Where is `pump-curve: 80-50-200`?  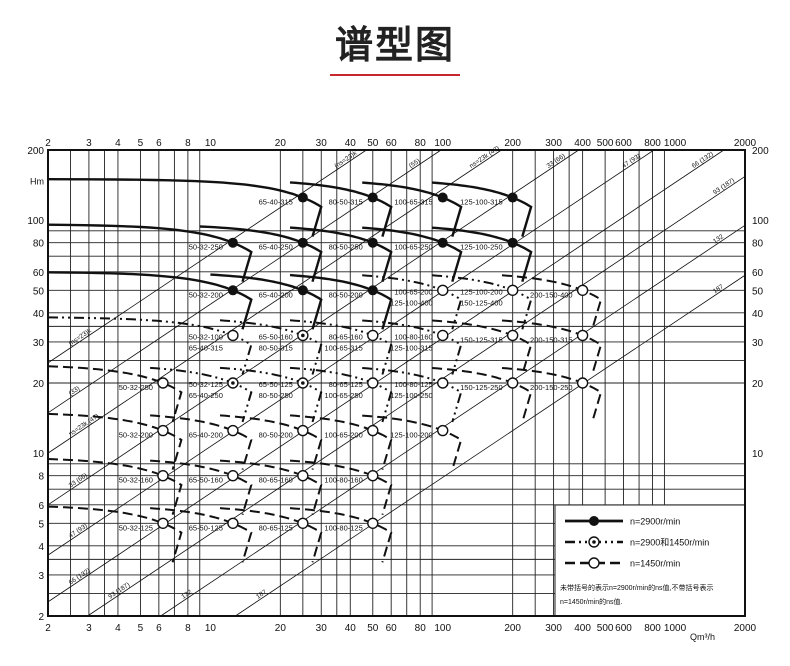 pump-curve: 80-50-200 is located at coordinates (341, 301).